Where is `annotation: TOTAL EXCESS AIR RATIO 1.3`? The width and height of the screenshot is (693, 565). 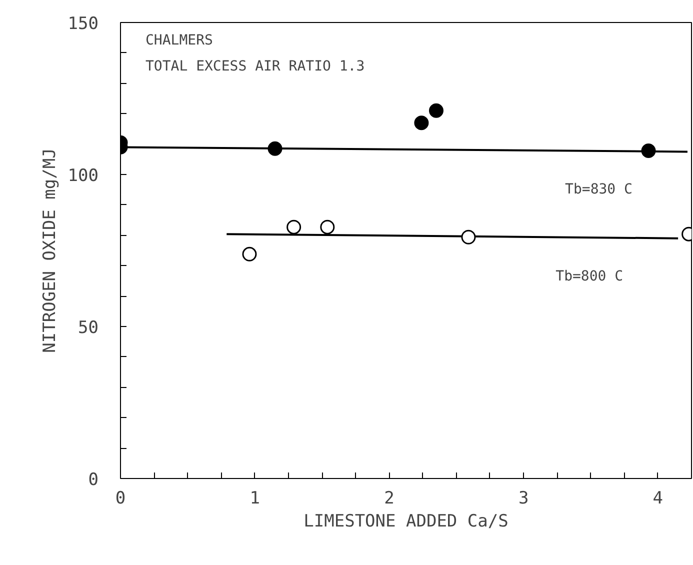
annotation: TOTAL EXCESS AIR RATIO 1.3 is located at coordinates (255, 66).